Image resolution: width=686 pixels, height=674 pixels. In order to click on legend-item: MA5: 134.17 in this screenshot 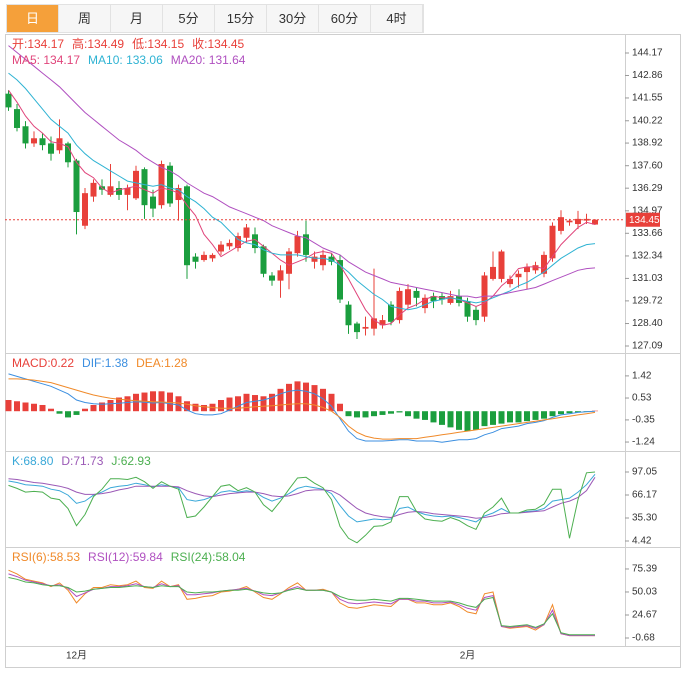, I will do `click(46, 60)`.